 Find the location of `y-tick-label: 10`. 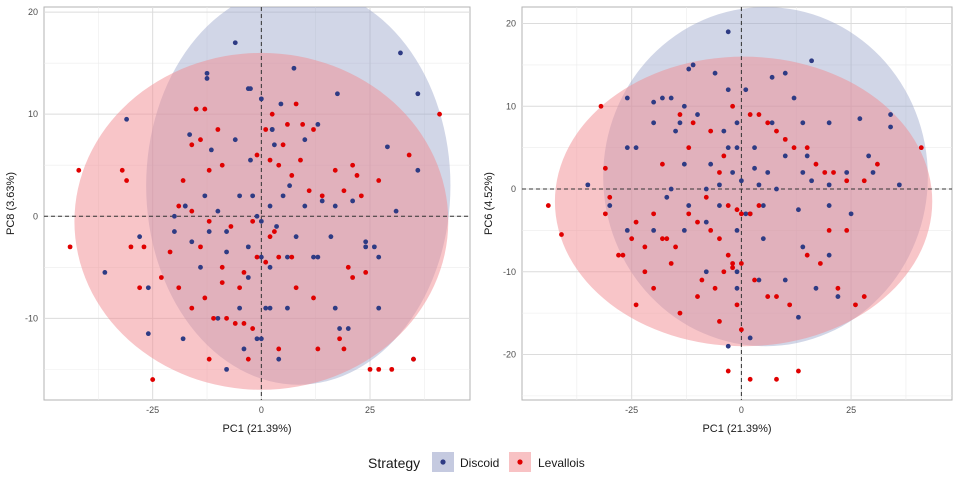

y-tick-label: 10 is located at coordinates (511, 106).